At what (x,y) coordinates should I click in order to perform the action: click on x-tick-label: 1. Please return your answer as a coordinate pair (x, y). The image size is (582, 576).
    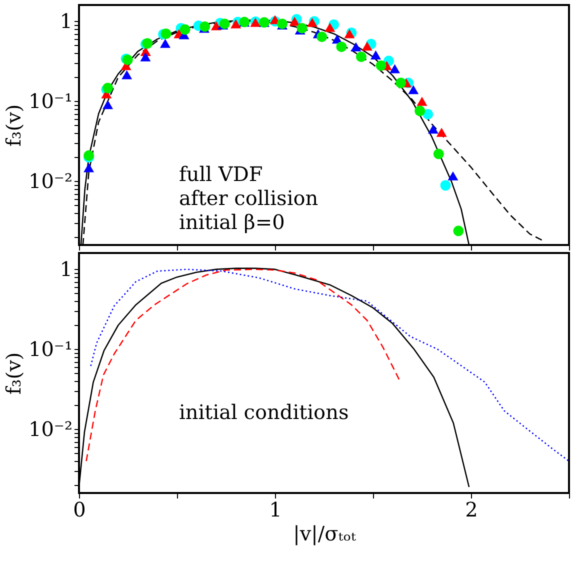
    Looking at the image, I should click on (275, 510).